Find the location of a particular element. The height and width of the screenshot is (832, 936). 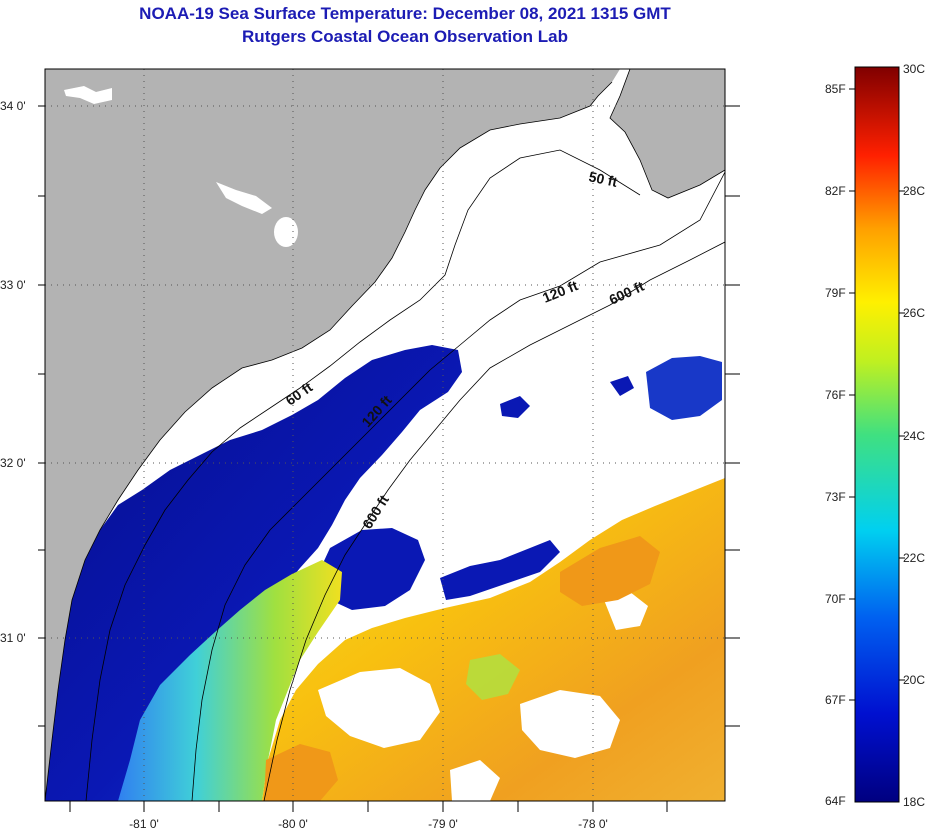

lat-label: 34 0' is located at coordinates (13, 106).